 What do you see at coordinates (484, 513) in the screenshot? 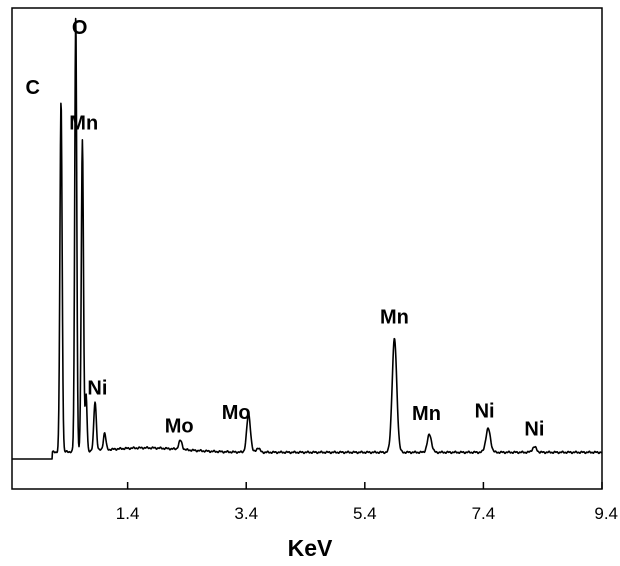
I see `x-tick-label: 7.4` at bounding box center [484, 513].